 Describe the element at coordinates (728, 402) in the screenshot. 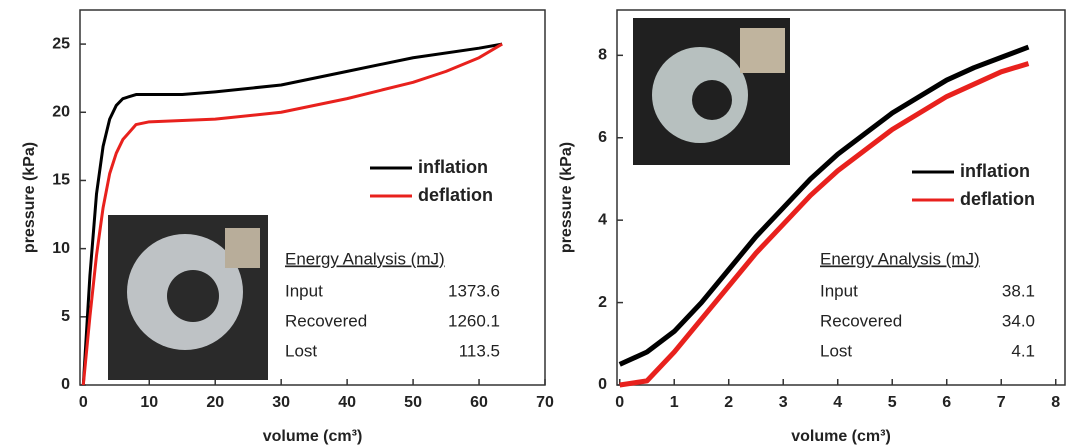

I see `x-tick-label: 2` at that location.